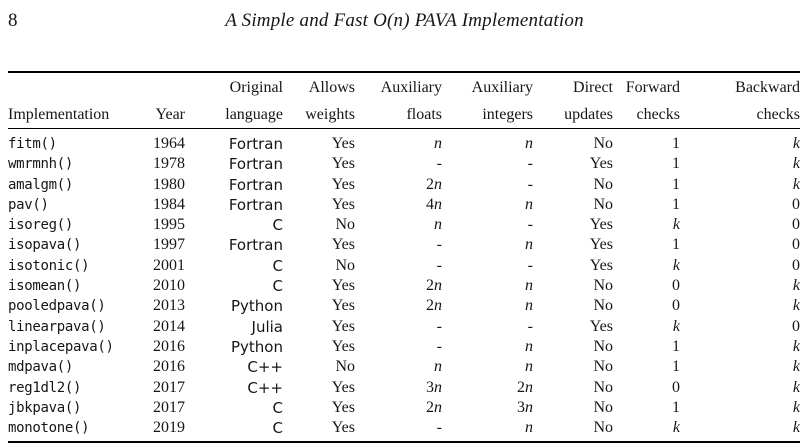 The width and height of the screenshot is (809, 447). What do you see at coordinates (404, 245) in the screenshot?
I see `table-row: isopava() 1997 Fortran Yes - n Yes 1 0` at bounding box center [404, 245].